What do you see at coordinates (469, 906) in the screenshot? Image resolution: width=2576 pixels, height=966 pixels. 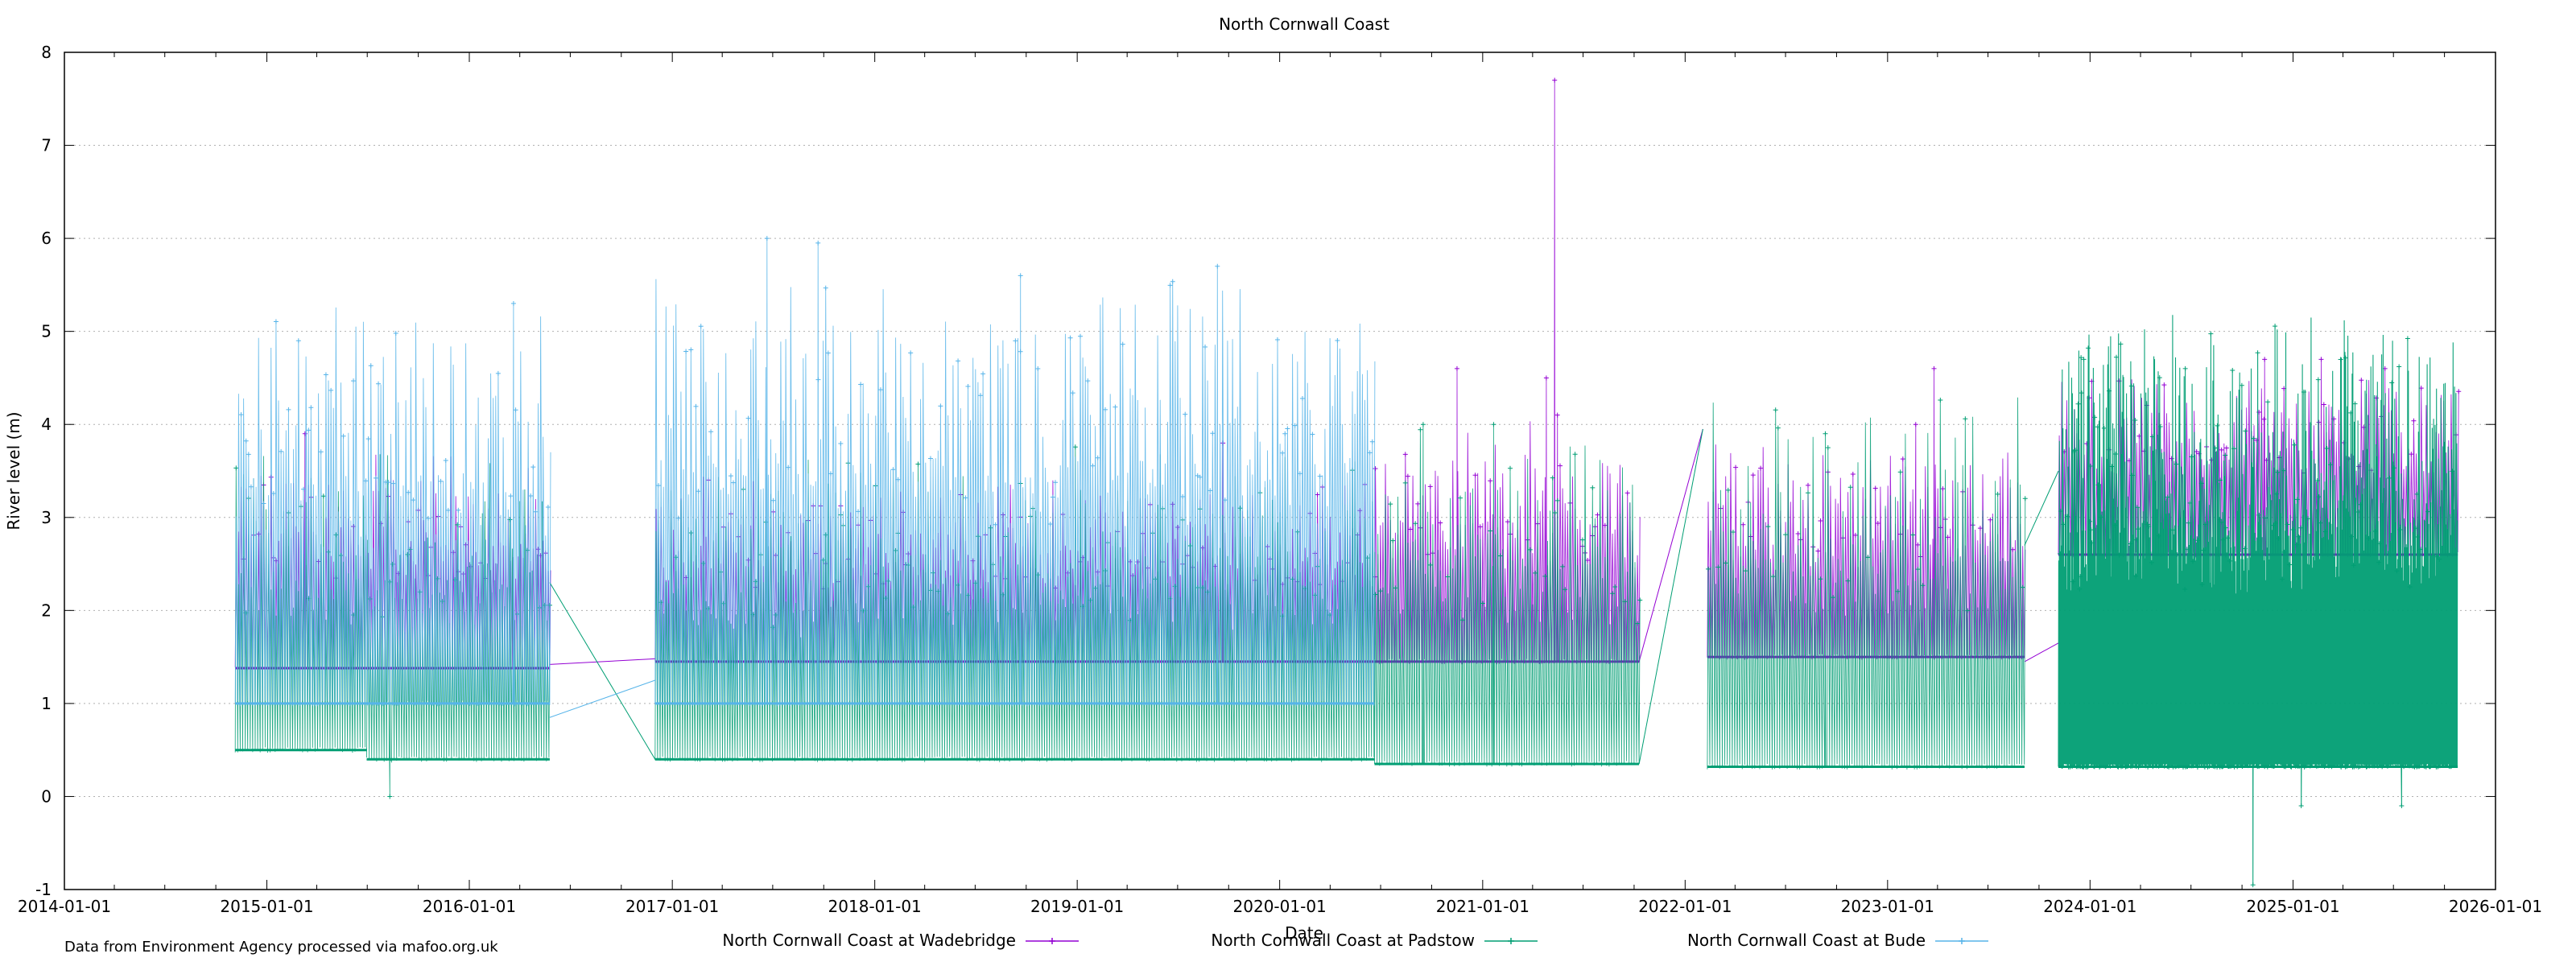 I see `x-tick-label: 2016-01-01` at bounding box center [469, 906].